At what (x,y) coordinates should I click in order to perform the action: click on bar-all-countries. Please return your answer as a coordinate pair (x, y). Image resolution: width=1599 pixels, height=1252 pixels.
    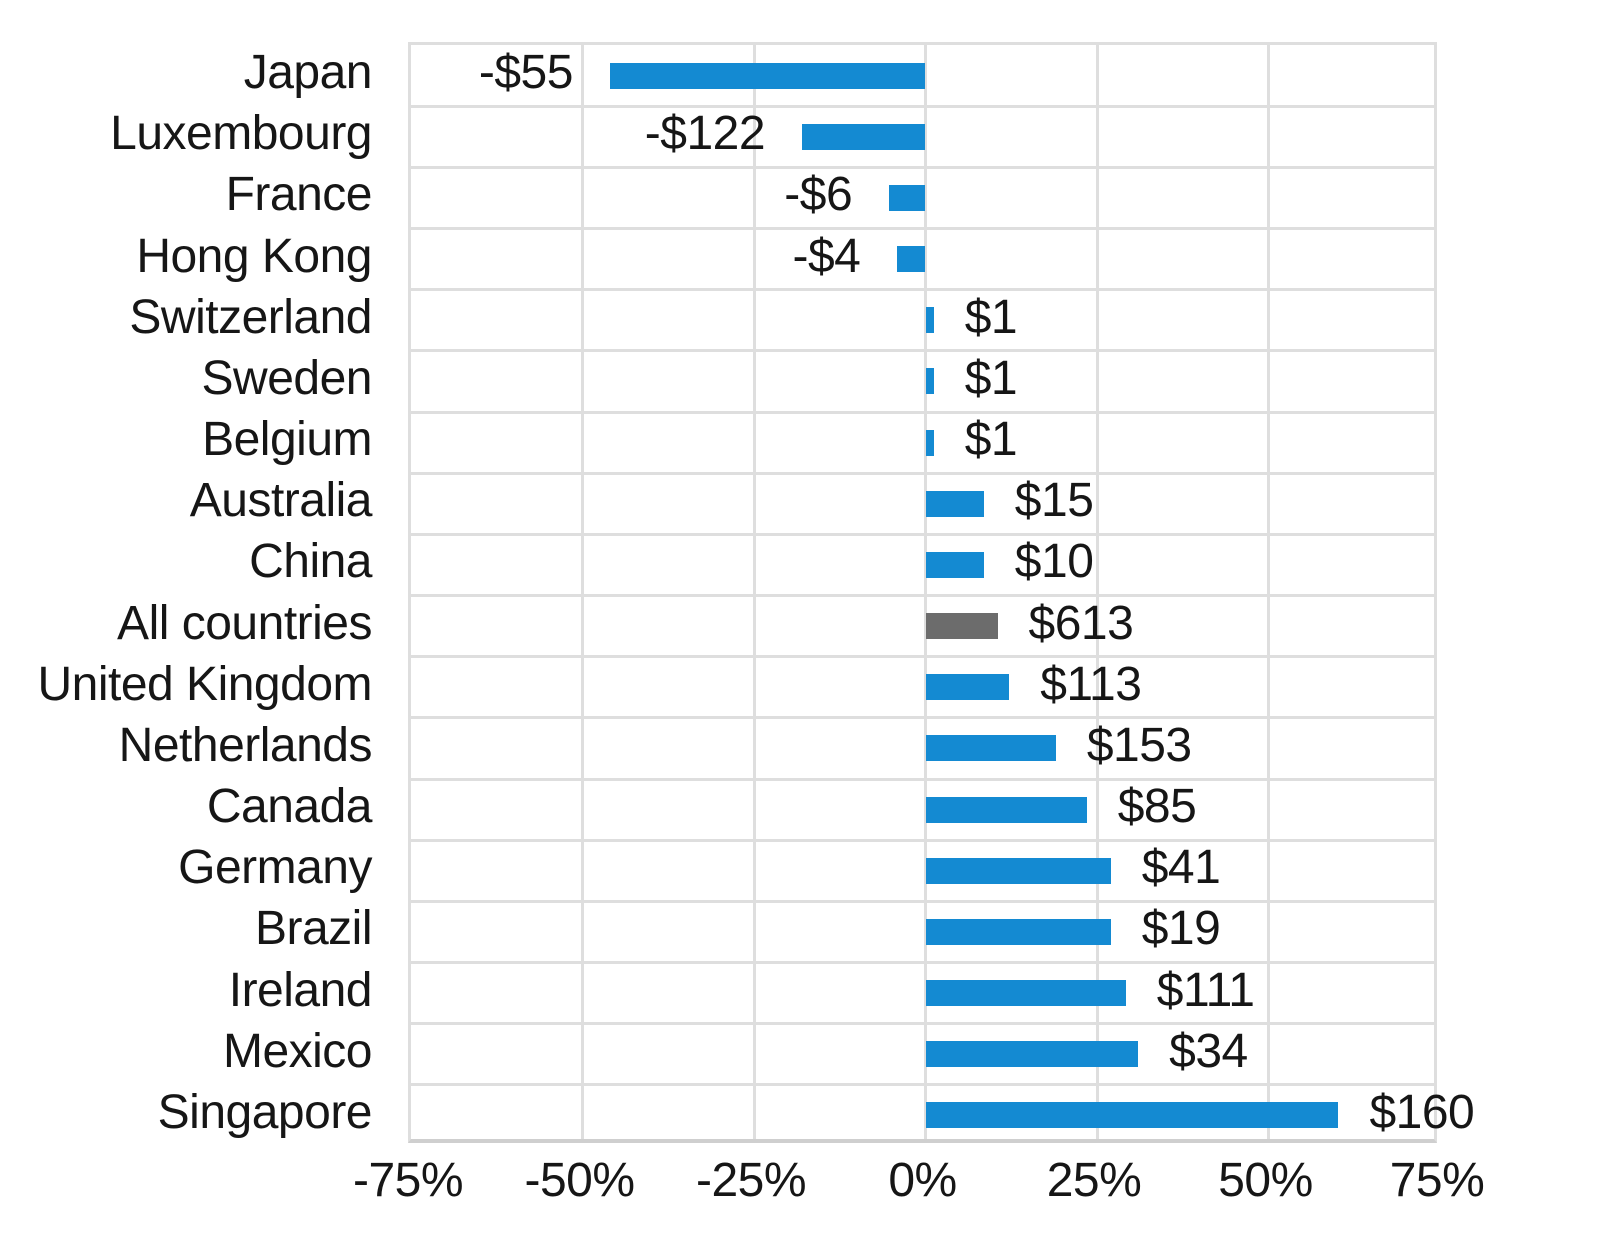
    Looking at the image, I should click on (961, 626).